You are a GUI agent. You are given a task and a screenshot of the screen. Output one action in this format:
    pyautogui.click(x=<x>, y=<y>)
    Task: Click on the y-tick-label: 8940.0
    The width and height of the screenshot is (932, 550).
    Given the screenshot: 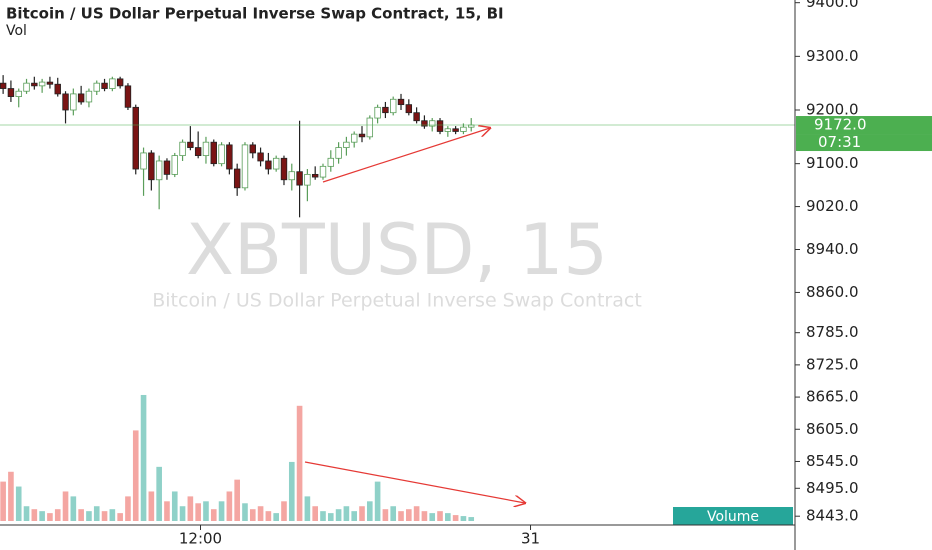 What is the action you would take?
    pyautogui.click(x=832, y=249)
    